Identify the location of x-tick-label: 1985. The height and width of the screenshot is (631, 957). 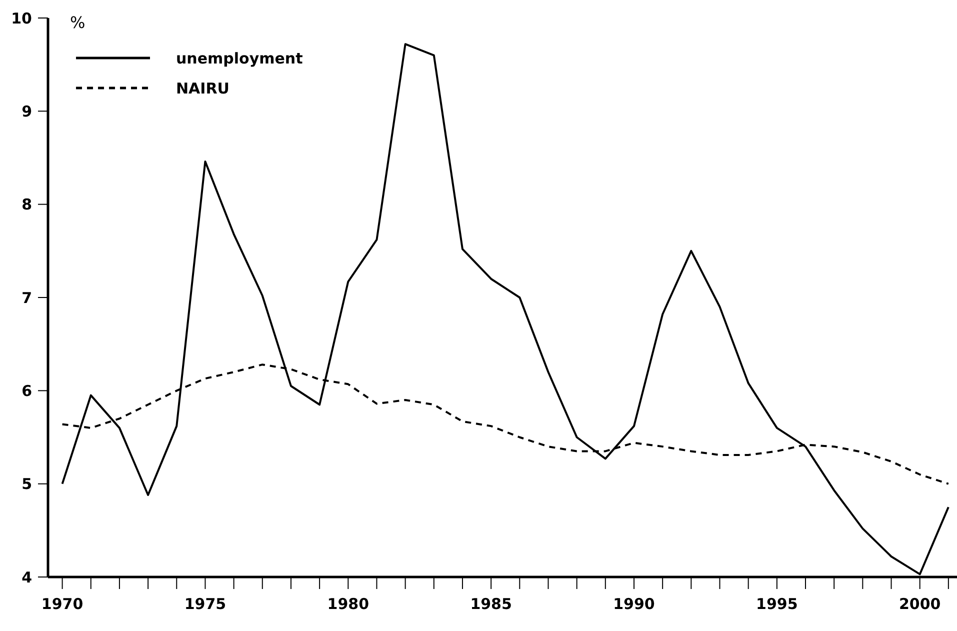
(491, 604).